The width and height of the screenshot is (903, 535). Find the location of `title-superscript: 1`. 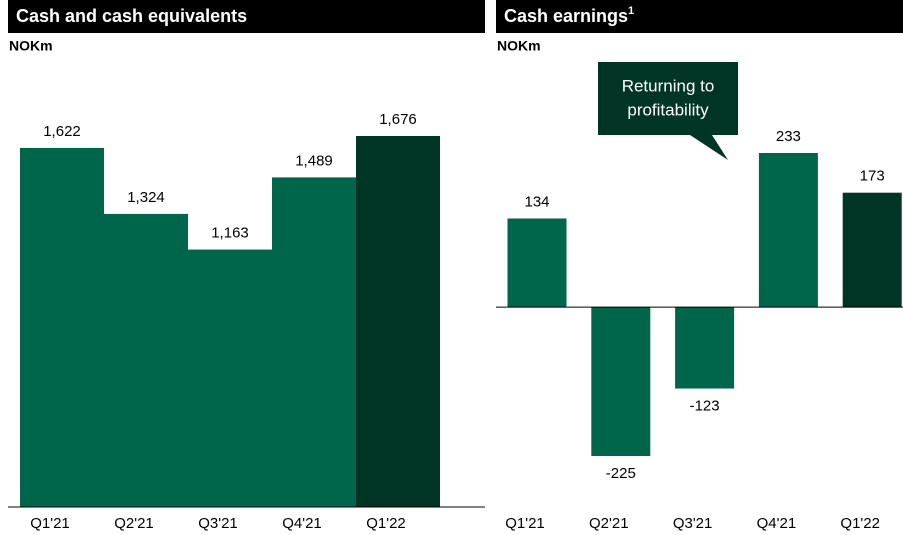

title-superscript: 1 is located at coordinates (631, 11).